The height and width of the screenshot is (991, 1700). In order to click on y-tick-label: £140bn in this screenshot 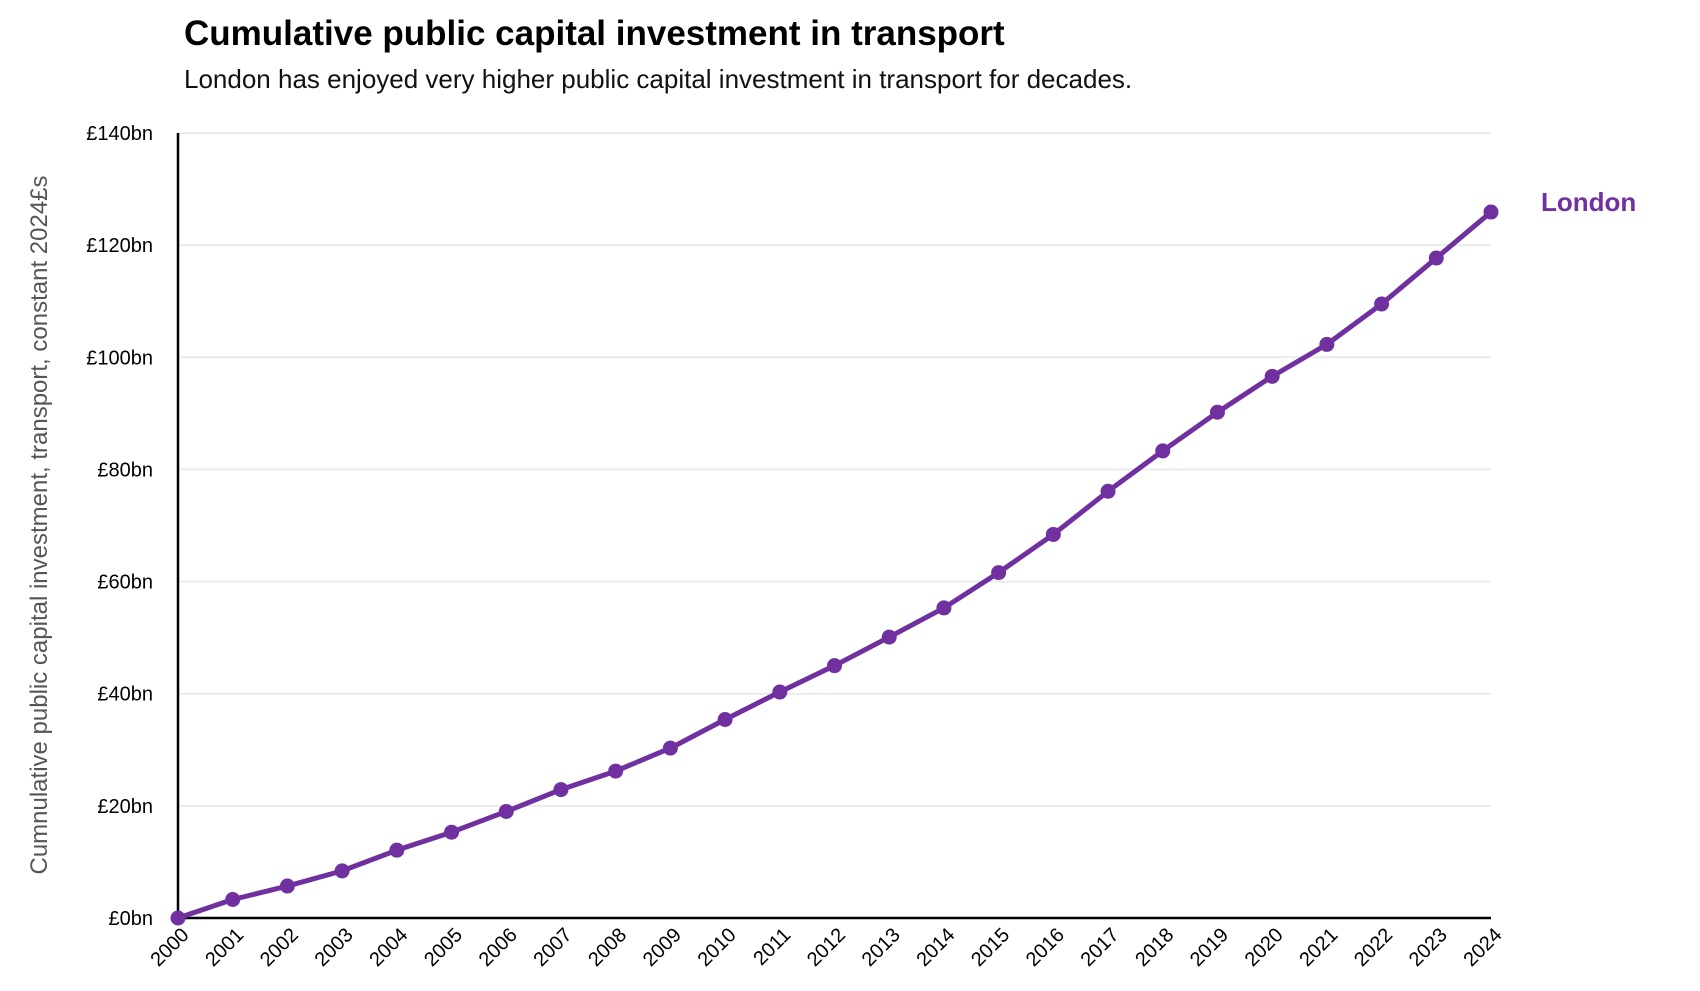, I will do `click(119, 134)`.